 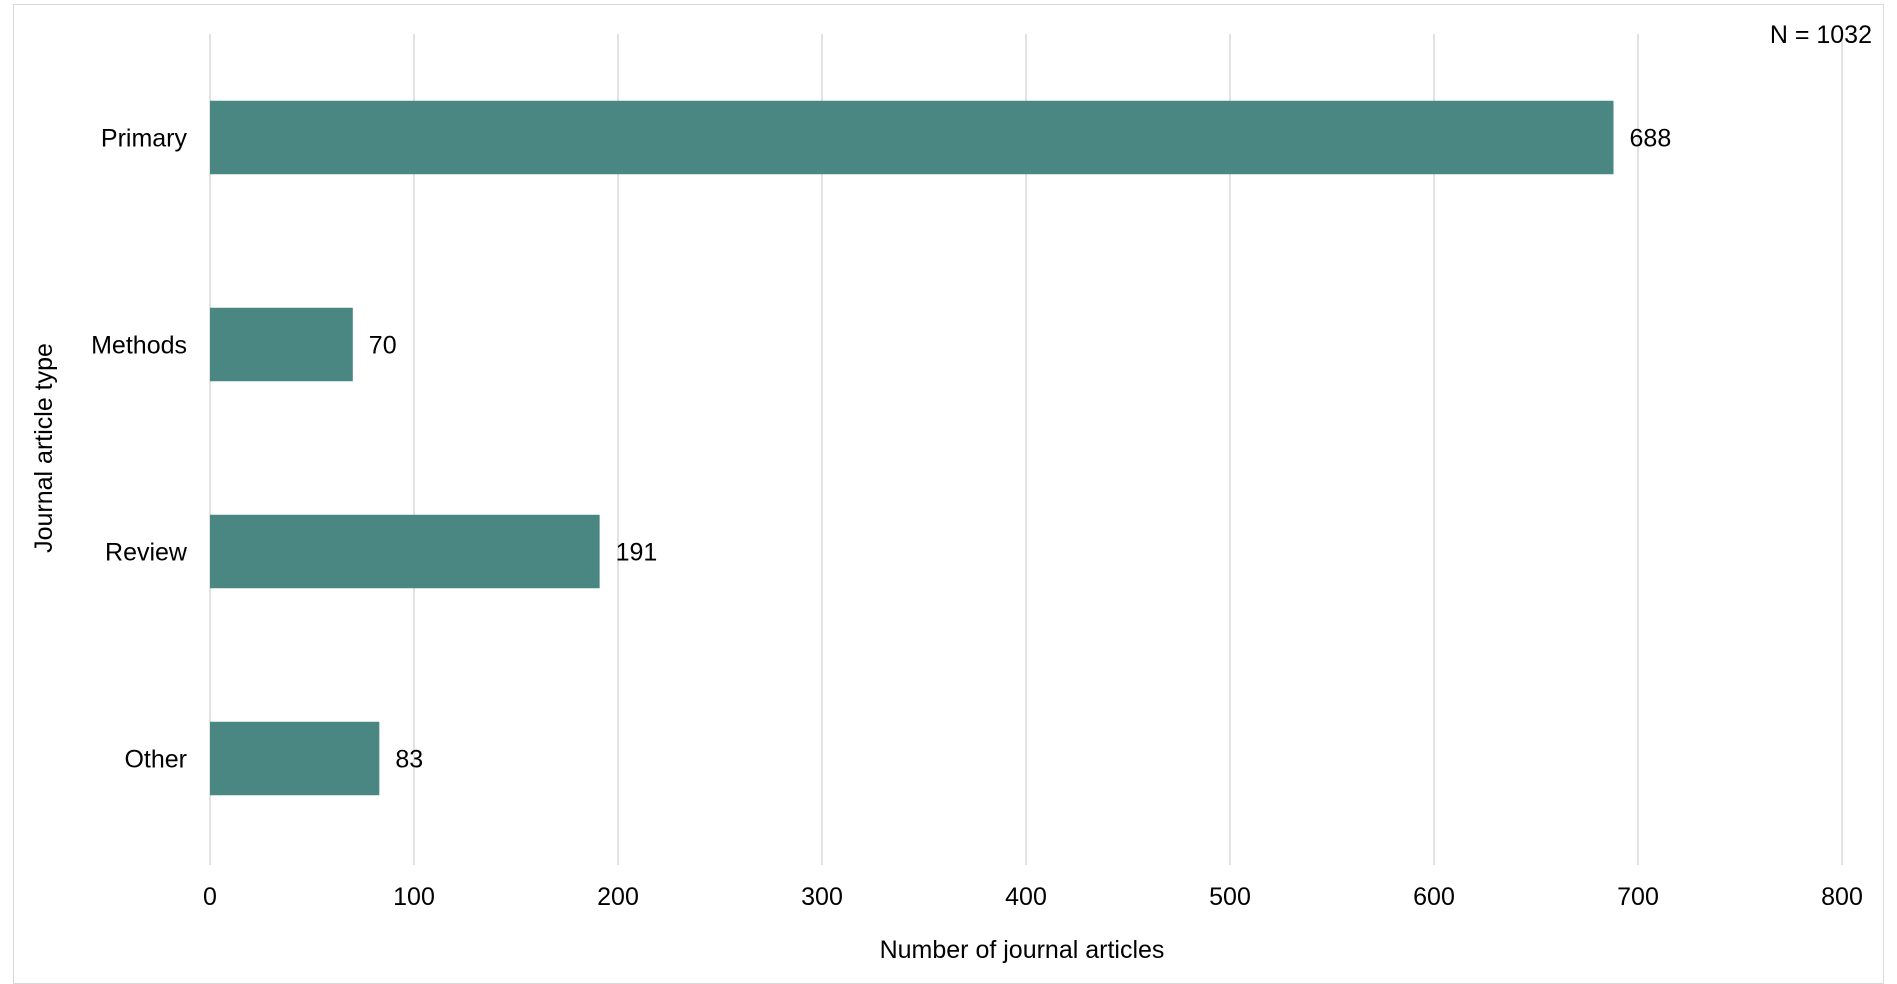 I want to click on y-axis-title: Journal article type, so click(x=44, y=448).